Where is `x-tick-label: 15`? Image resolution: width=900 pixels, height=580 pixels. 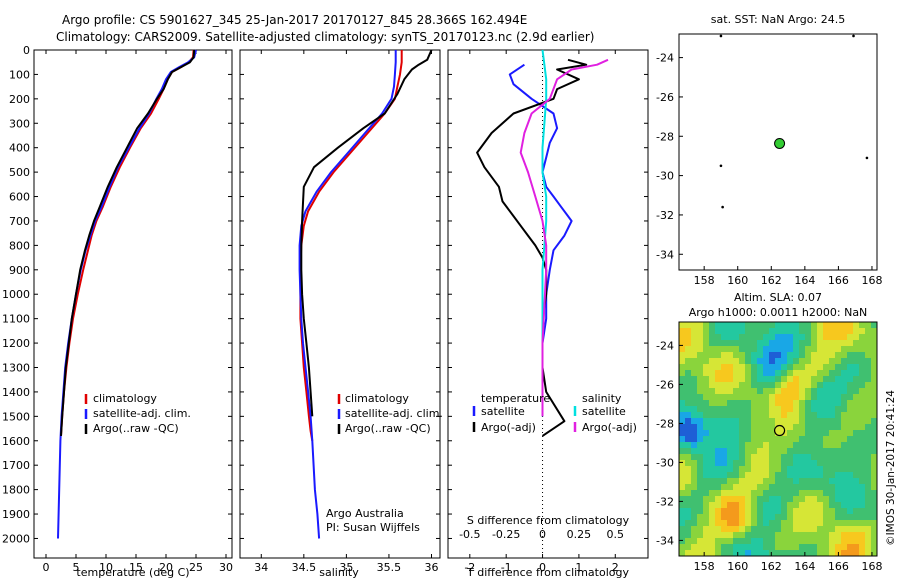
x-tick-label: 15 is located at coordinates (136, 567).